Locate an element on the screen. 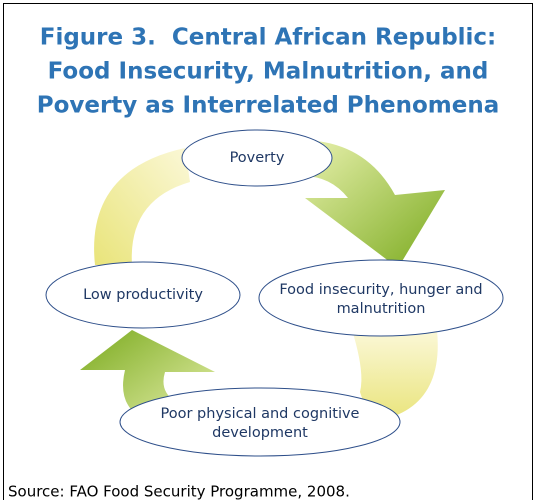  title-line: Food Insecurity, Malnutrition, and is located at coordinates (268, 72).